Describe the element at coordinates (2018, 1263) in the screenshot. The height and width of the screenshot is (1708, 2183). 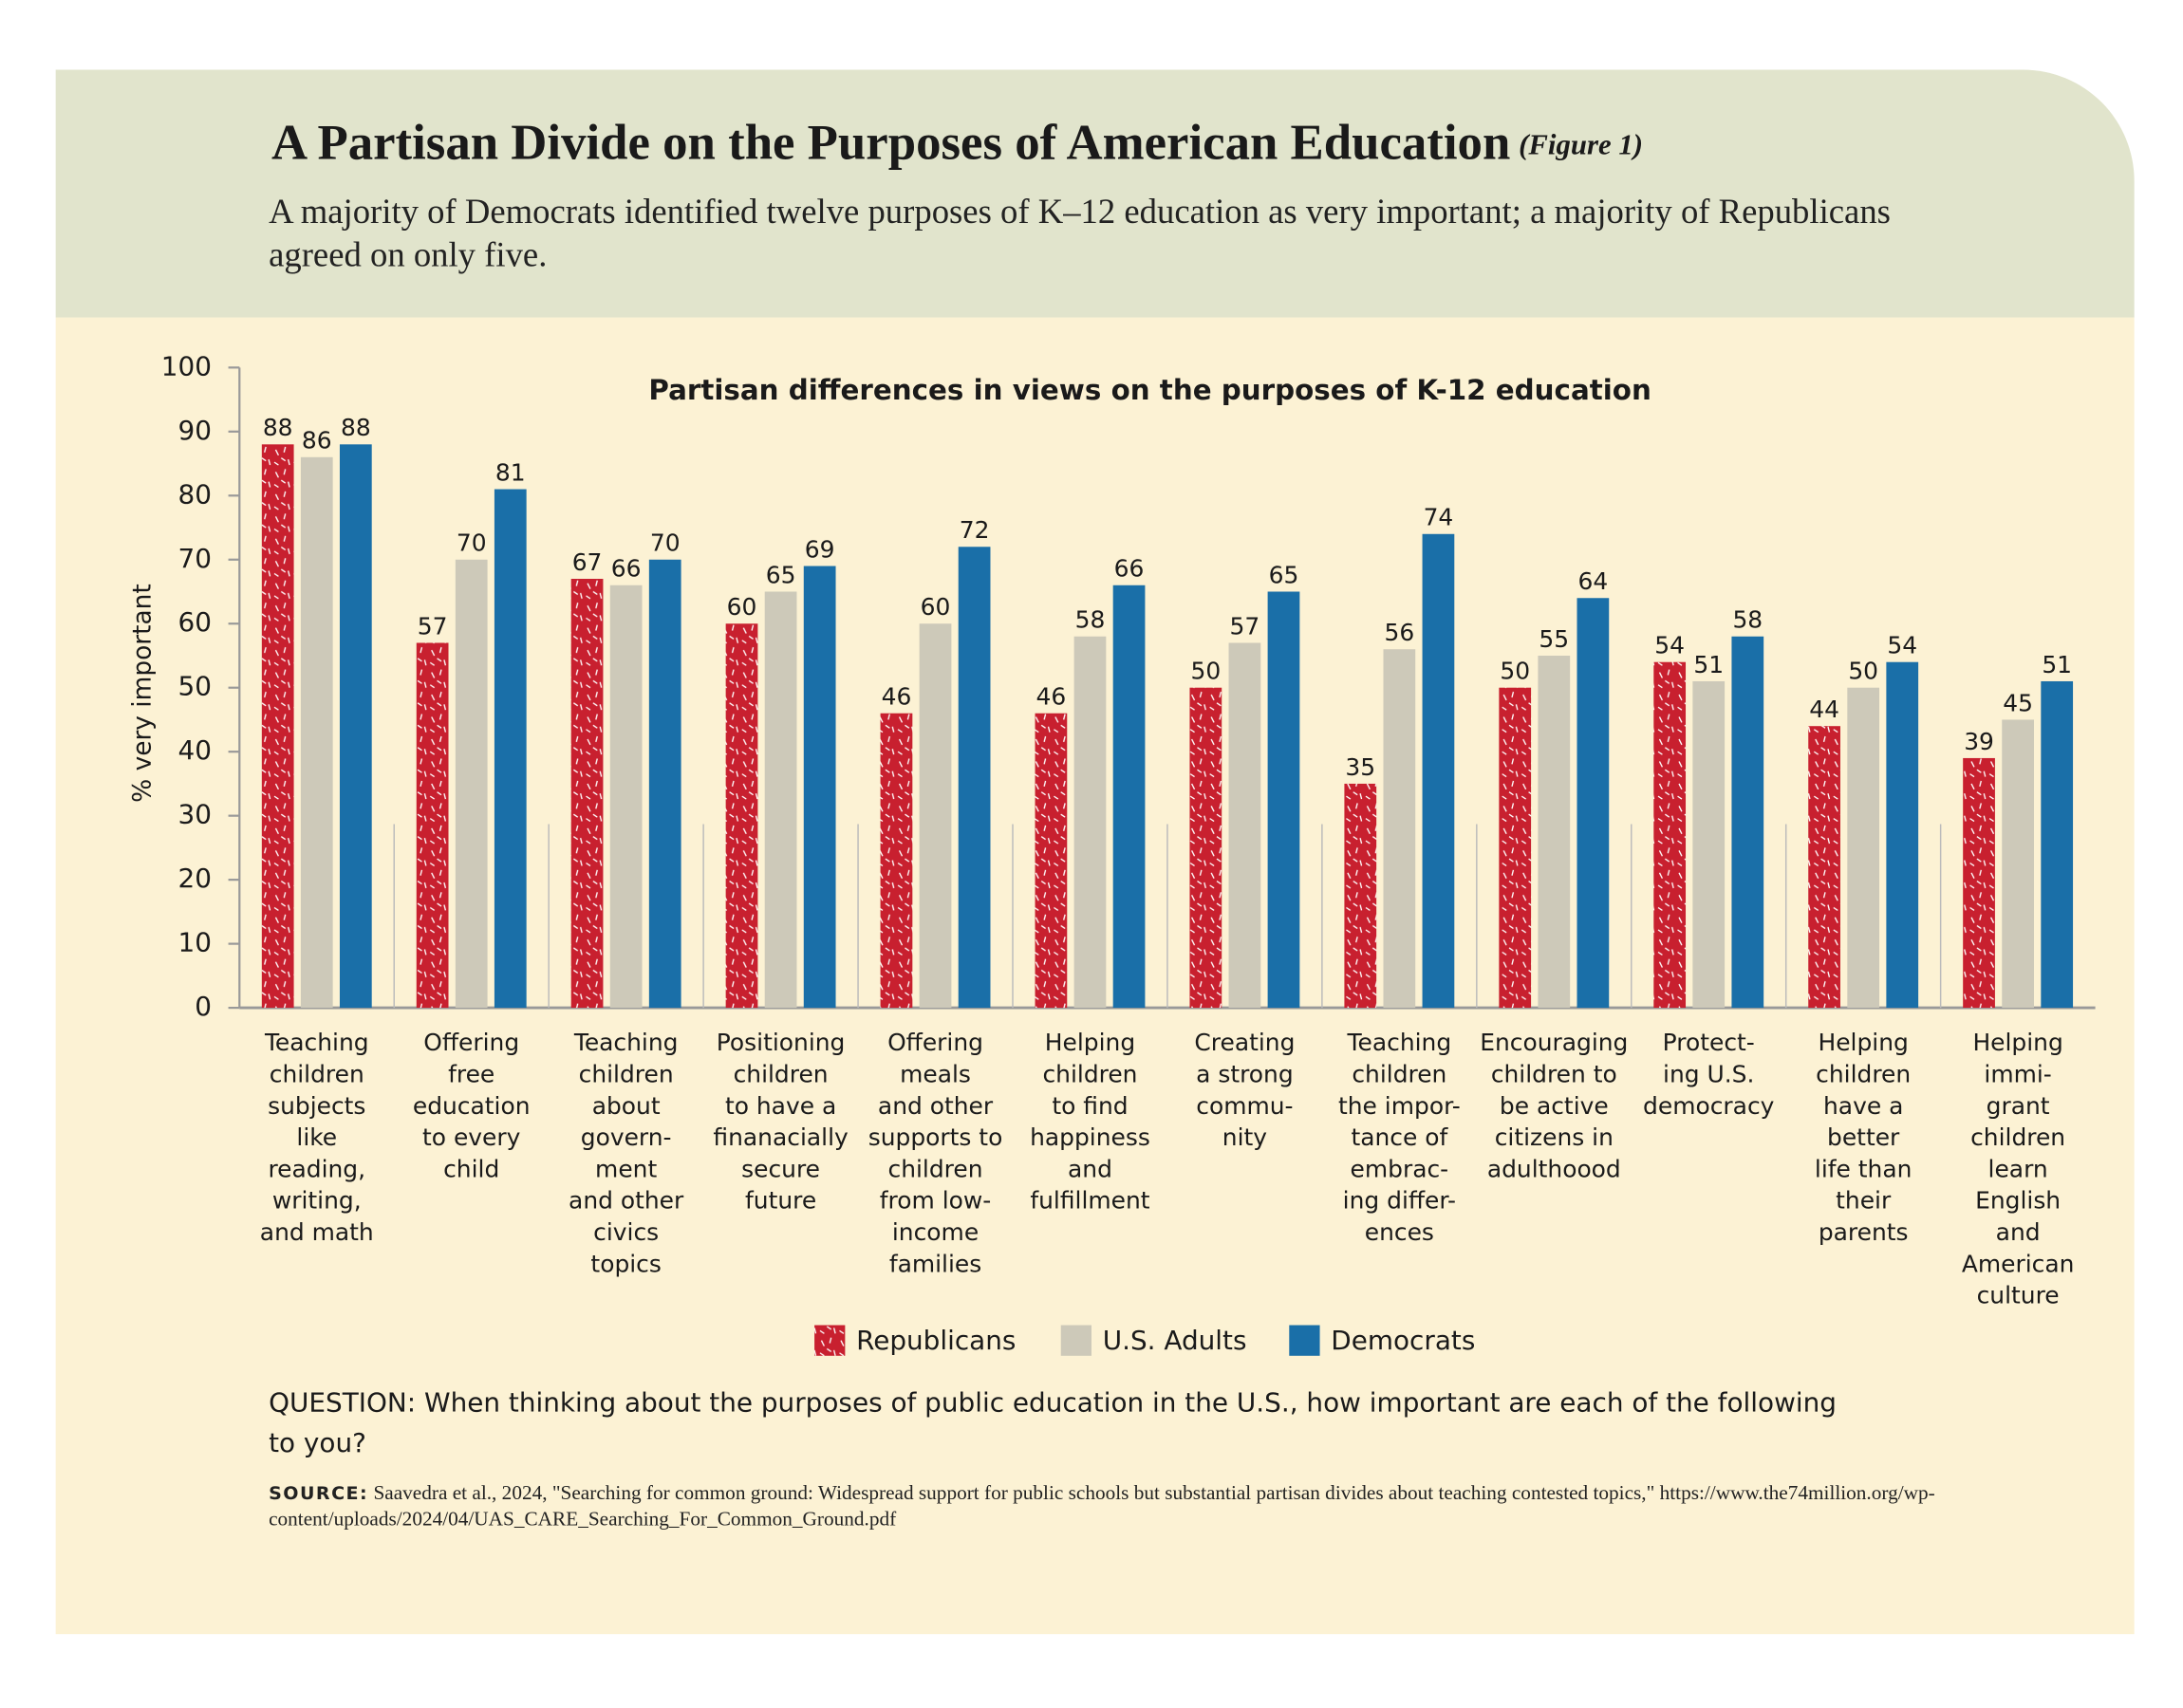
I see `x-tick-label: American` at that location.